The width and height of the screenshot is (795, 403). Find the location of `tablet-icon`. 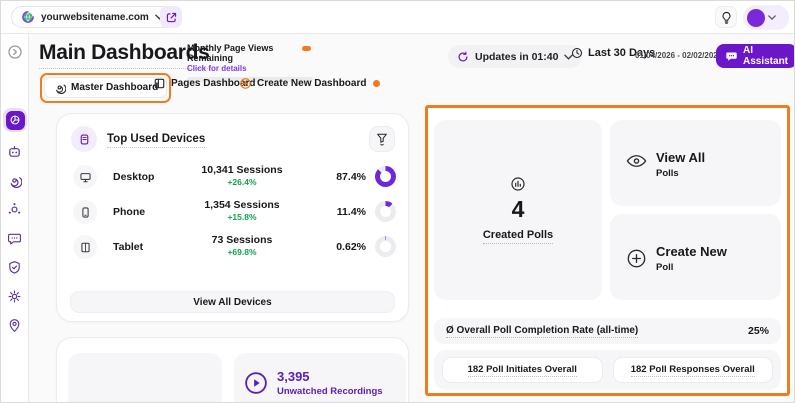

tablet-icon is located at coordinates (85, 247).